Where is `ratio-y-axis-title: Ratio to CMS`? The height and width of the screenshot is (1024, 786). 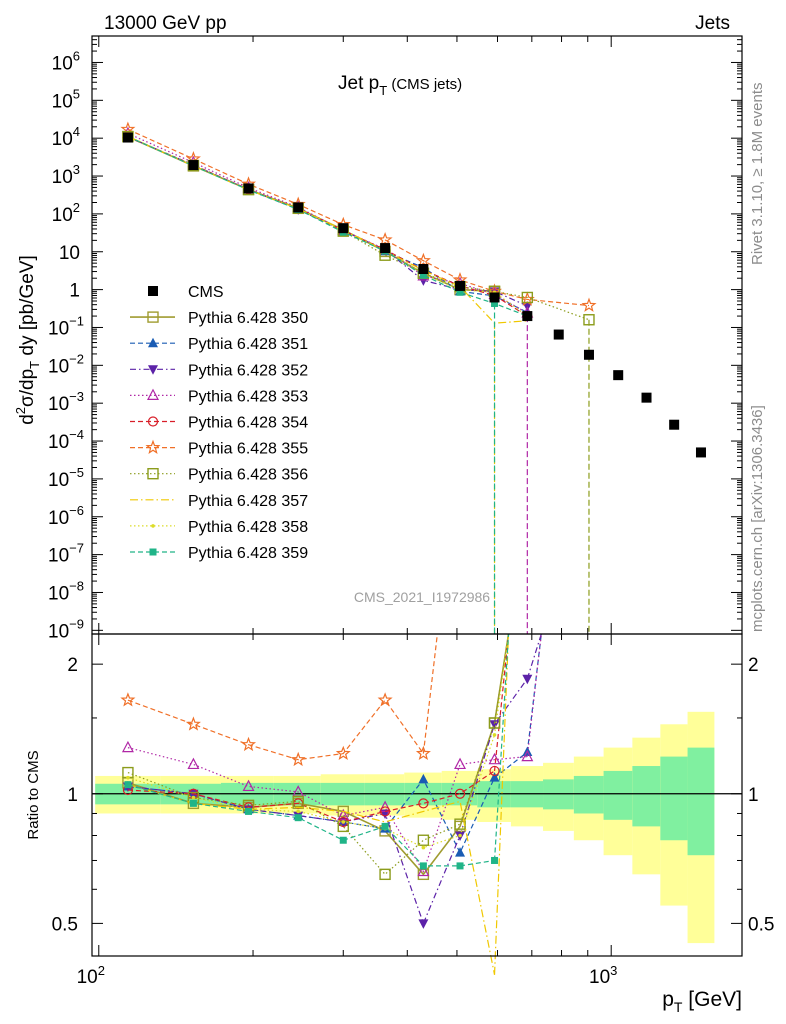
ratio-y-axis-title: Ratio to CMS is located at coordinates (33, 794).